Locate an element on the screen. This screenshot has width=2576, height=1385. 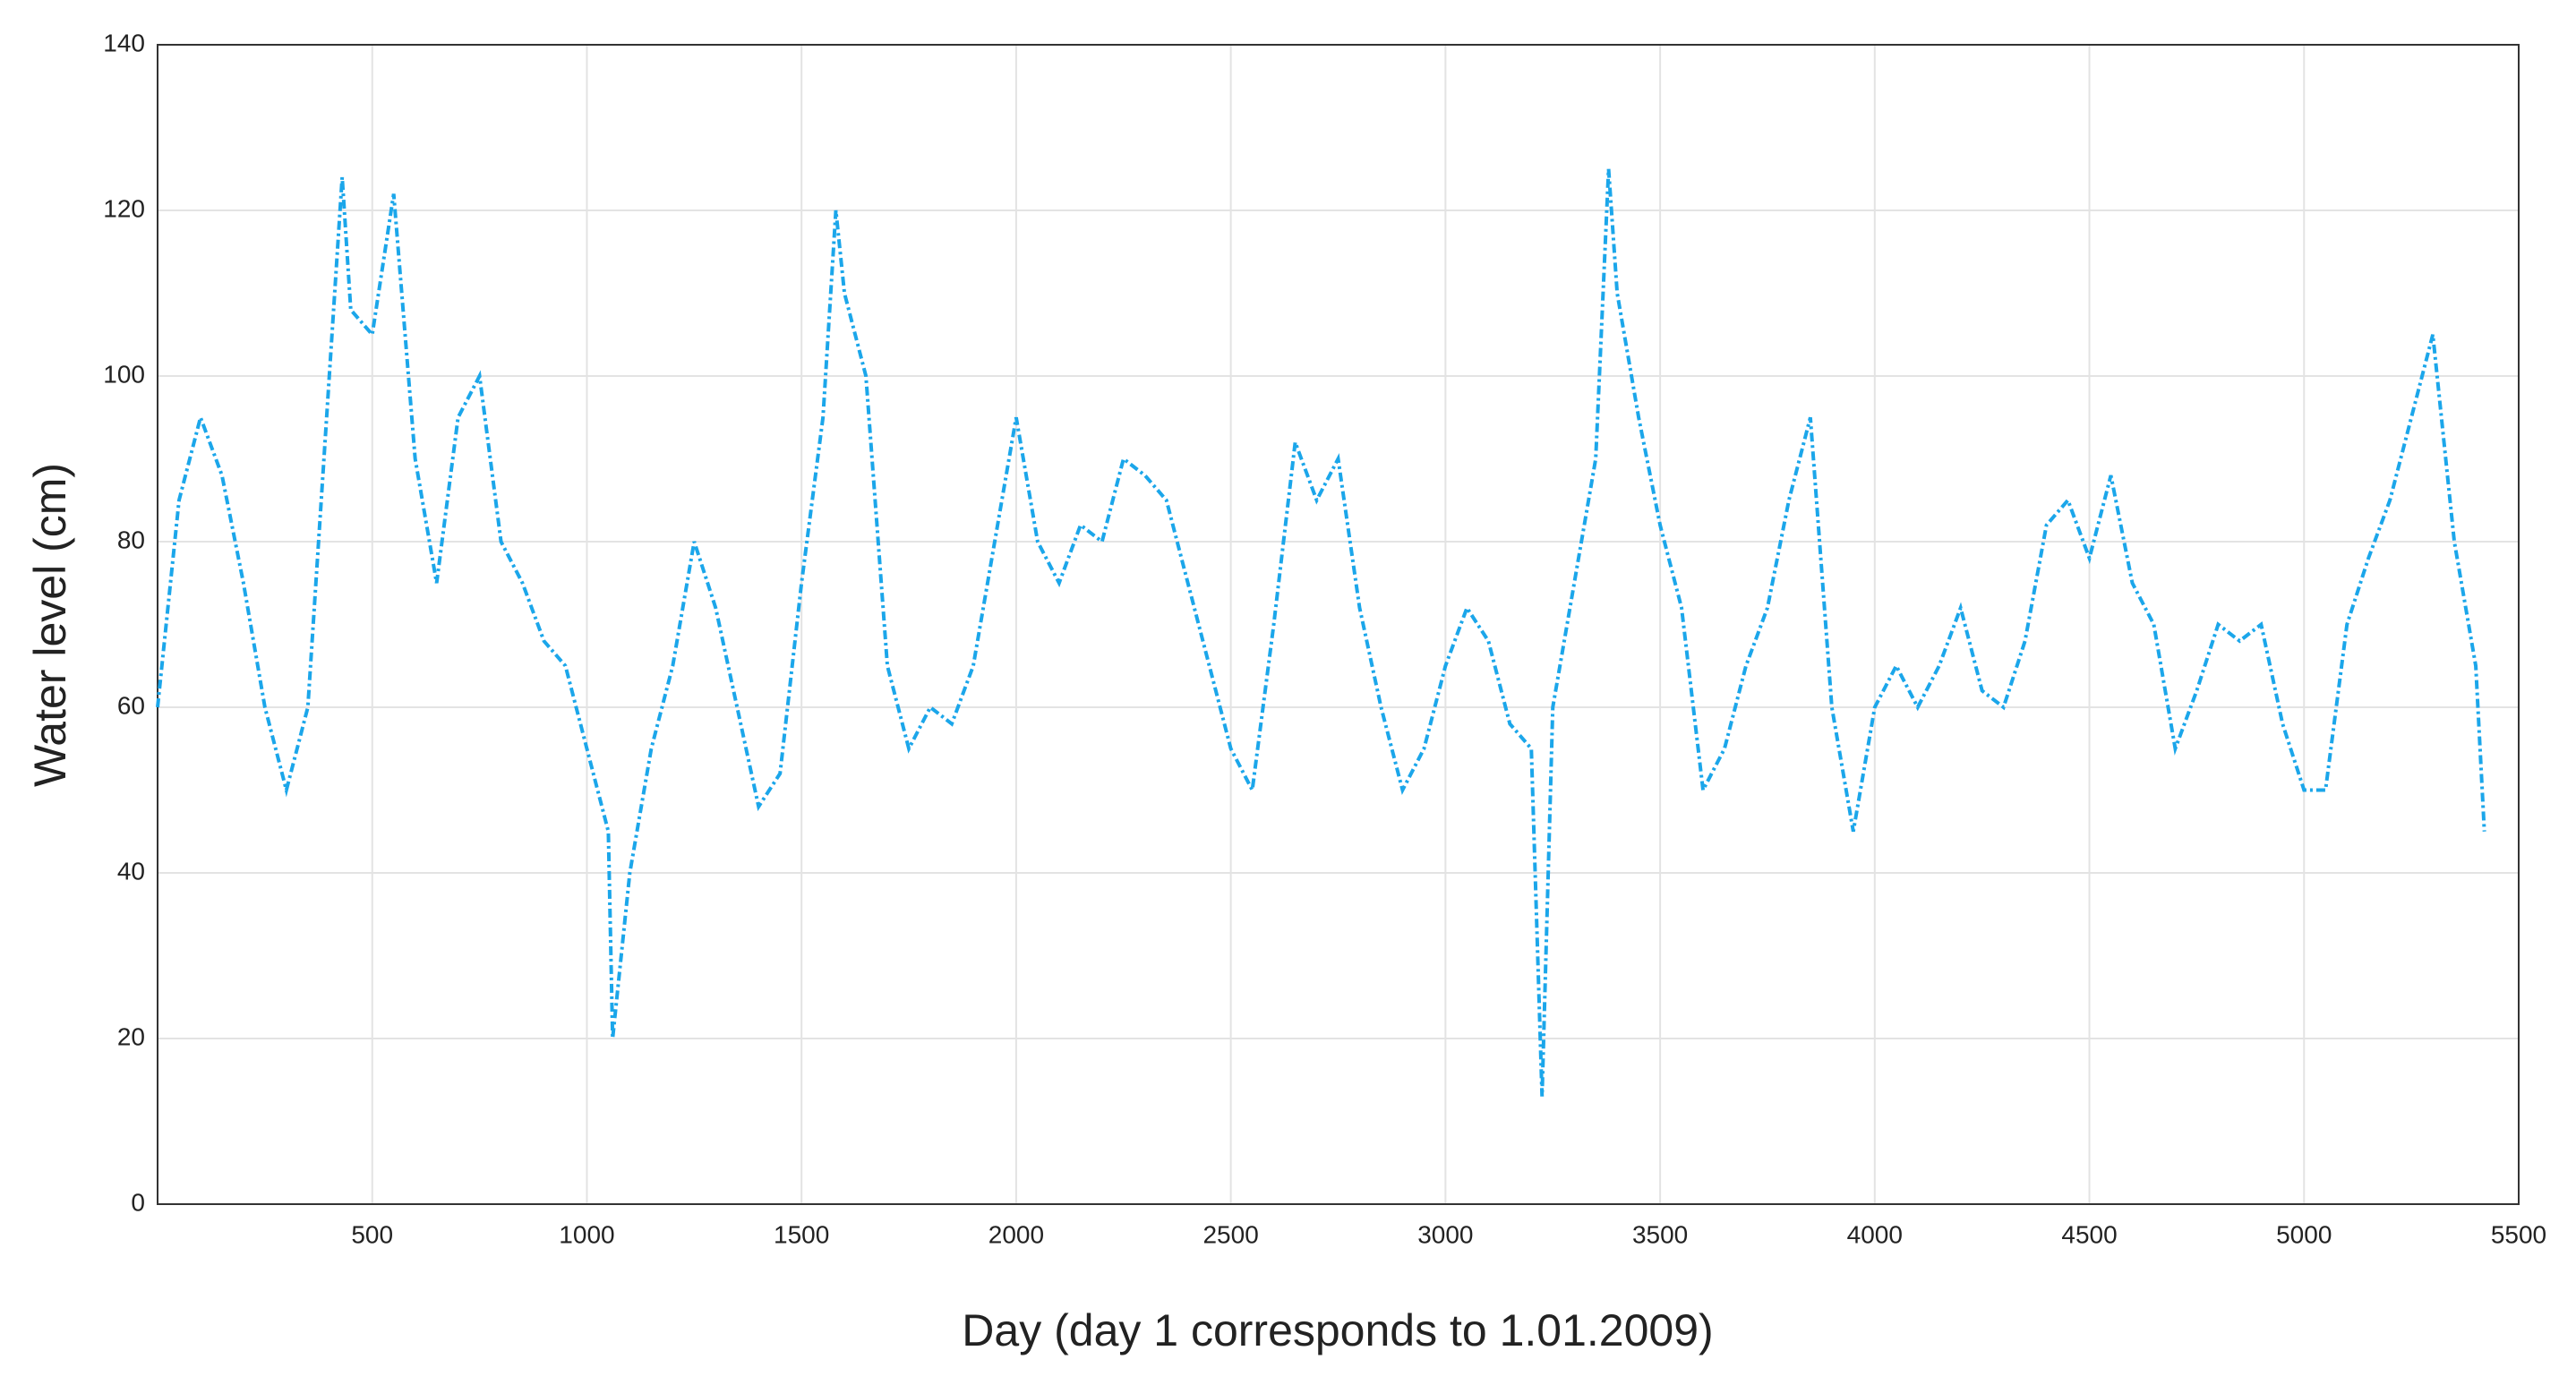
y-tick-label: 120 is located at coordinates (124, 208).